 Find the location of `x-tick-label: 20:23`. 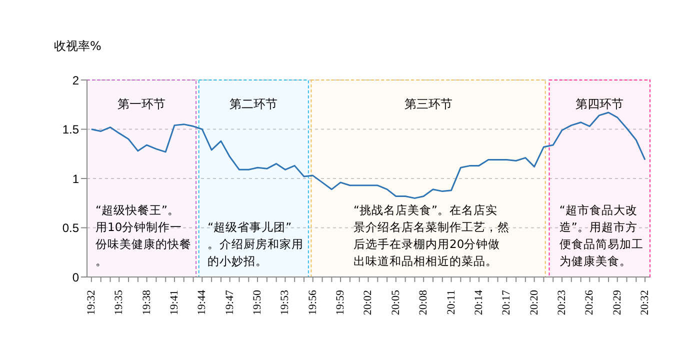

x-tick-label: 20:23 is located at coordinates (562, 303).